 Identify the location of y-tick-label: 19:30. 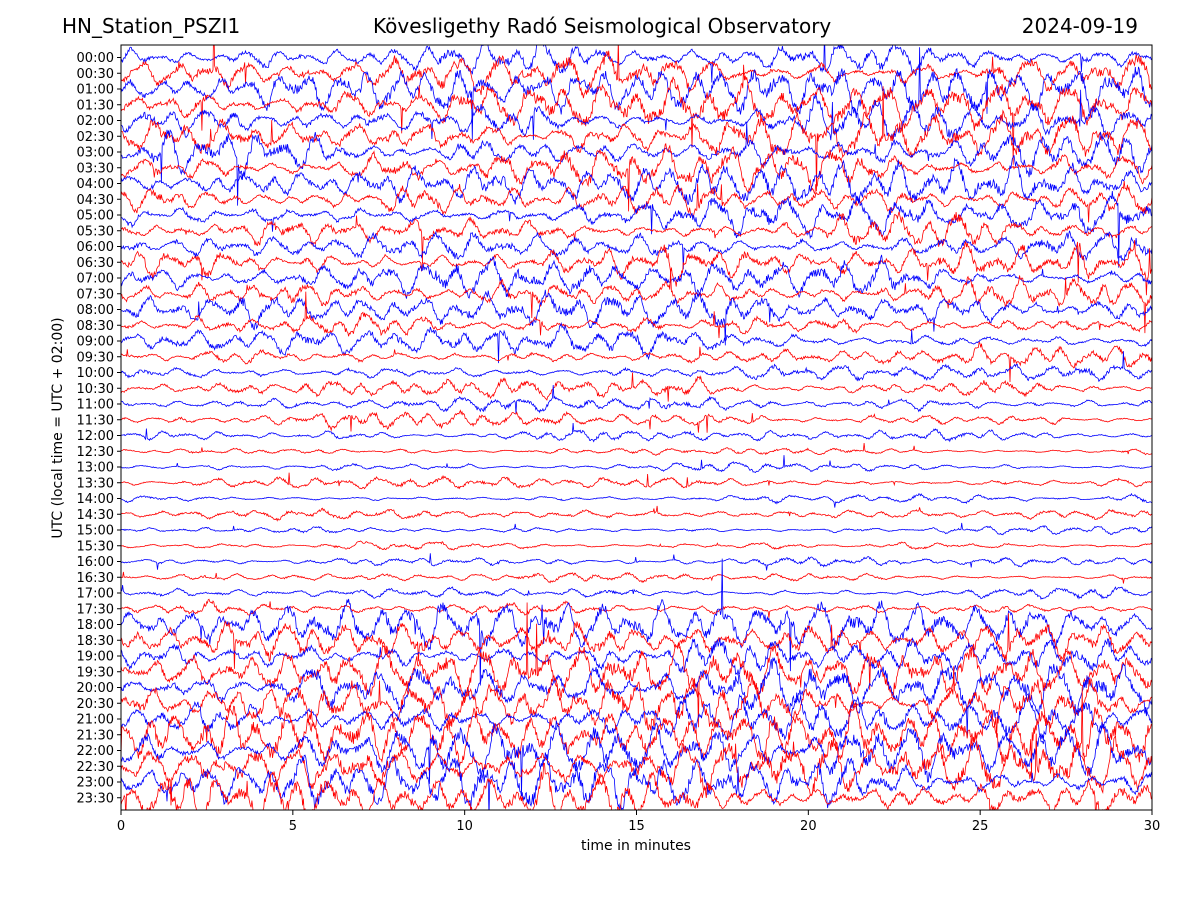
(95, 672).